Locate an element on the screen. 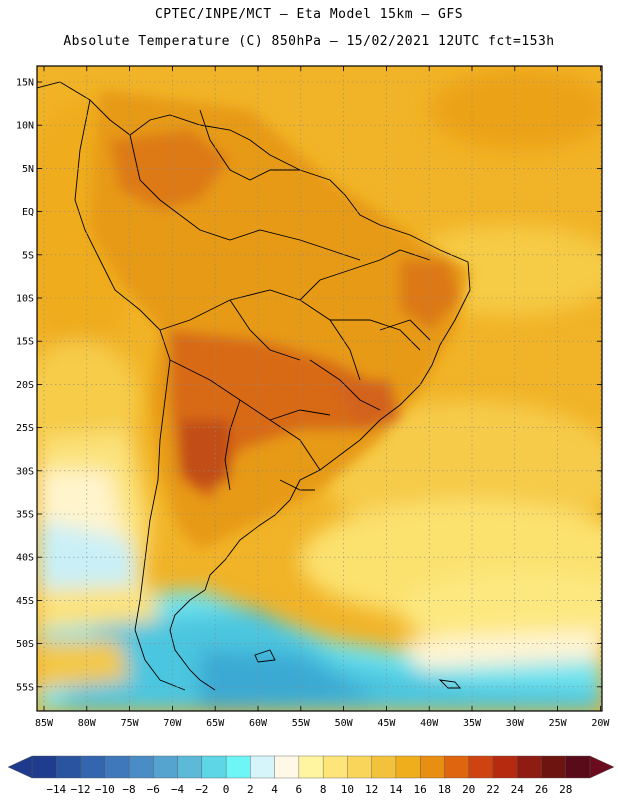 The height and width of the screenshot is (800, 618). colorbar-label: 22 is located at coordinates (492, 789).